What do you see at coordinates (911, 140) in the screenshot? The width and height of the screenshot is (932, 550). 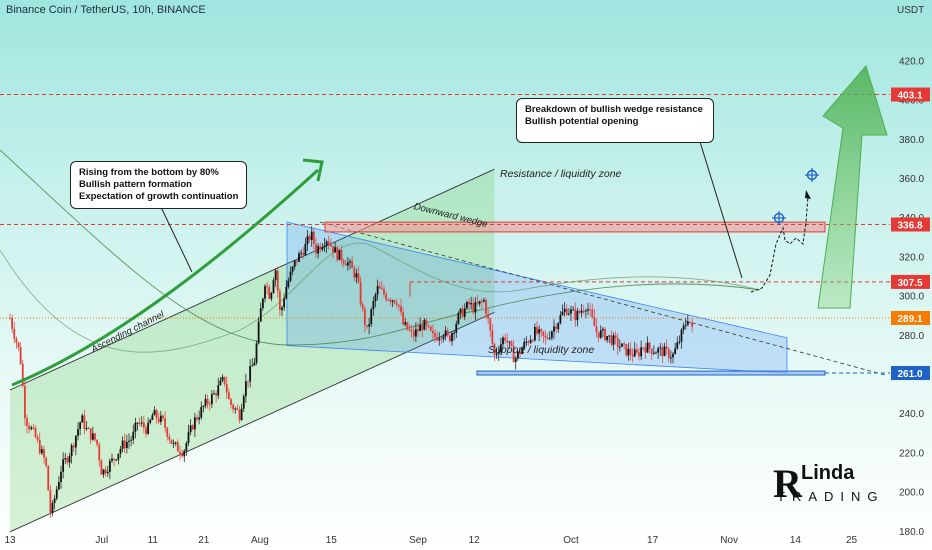 I see `y-tick-label: 380.0` at bounding box center [911, 140].